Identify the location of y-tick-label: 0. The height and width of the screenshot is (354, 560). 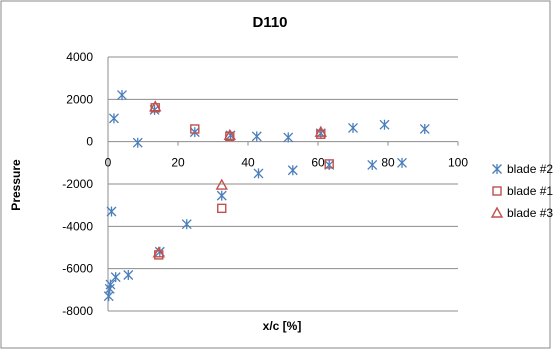
(89, 142).